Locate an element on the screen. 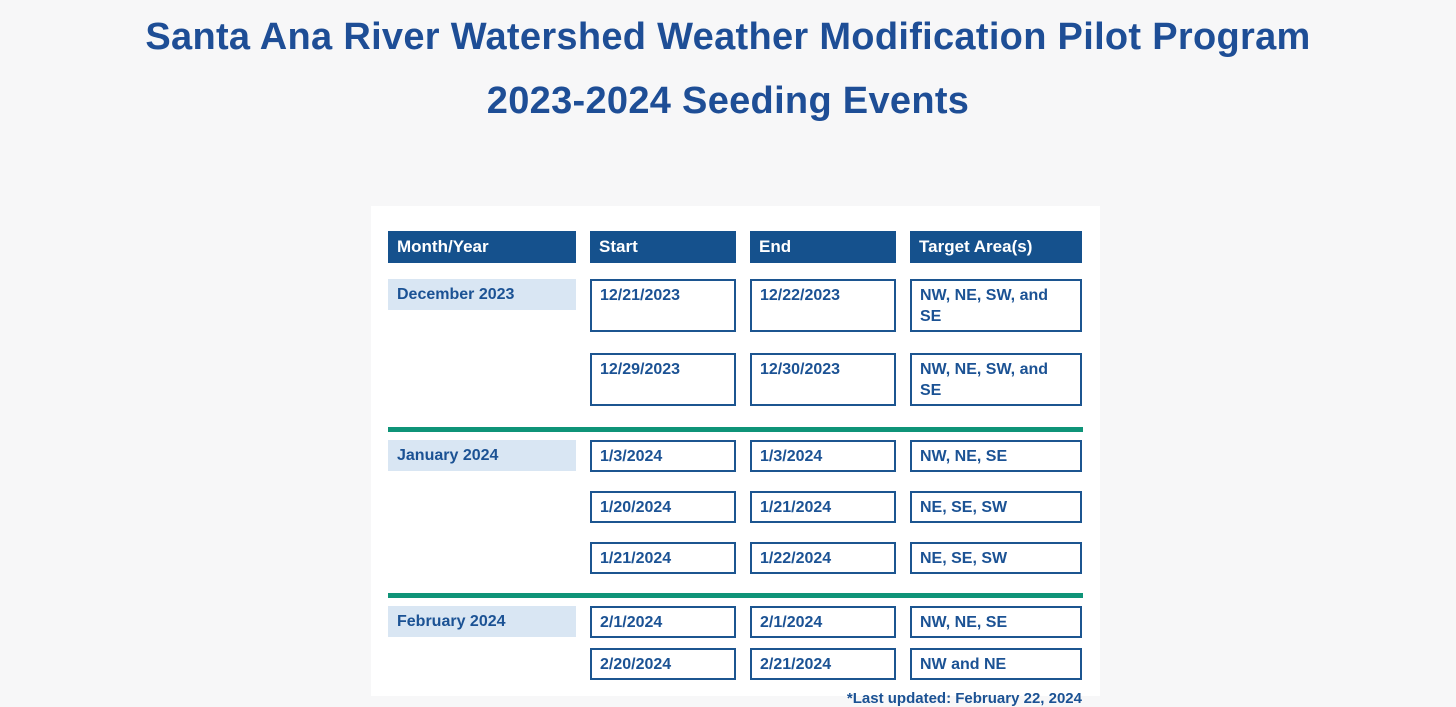 This screenshot has height=707, width=1456. event-row: January 2024 1/3/2024 1/3/2024 NW, NE, SE is located at coordinates (735, 456).